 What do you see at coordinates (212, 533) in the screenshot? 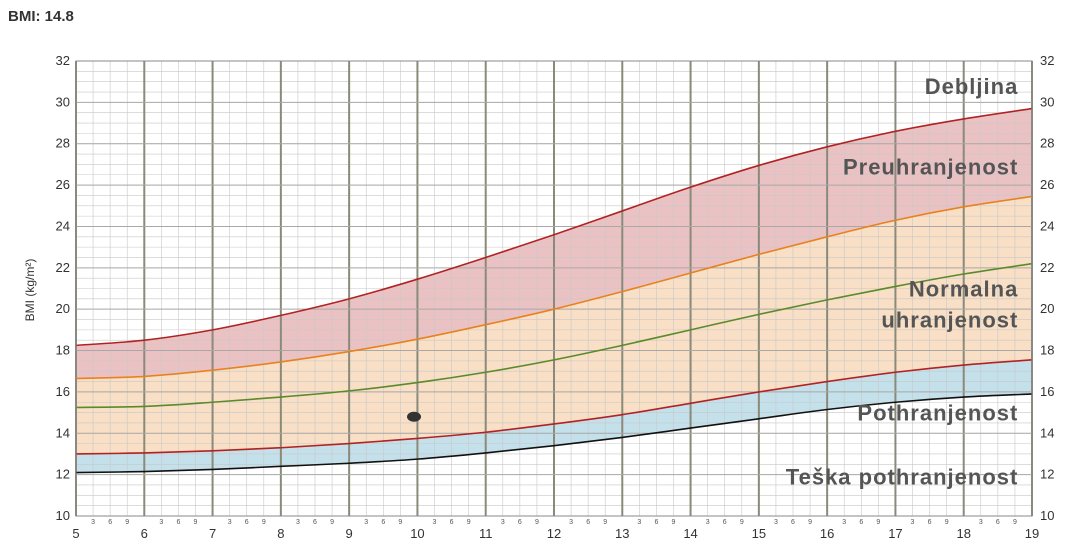
I see `x-tick: 7` at bounding box center [212, 533].